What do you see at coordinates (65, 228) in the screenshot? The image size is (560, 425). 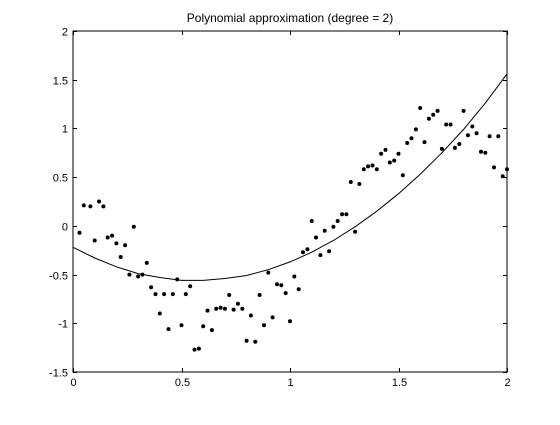 I see `y-tick-label: 0` at bounding box center [65, 228].